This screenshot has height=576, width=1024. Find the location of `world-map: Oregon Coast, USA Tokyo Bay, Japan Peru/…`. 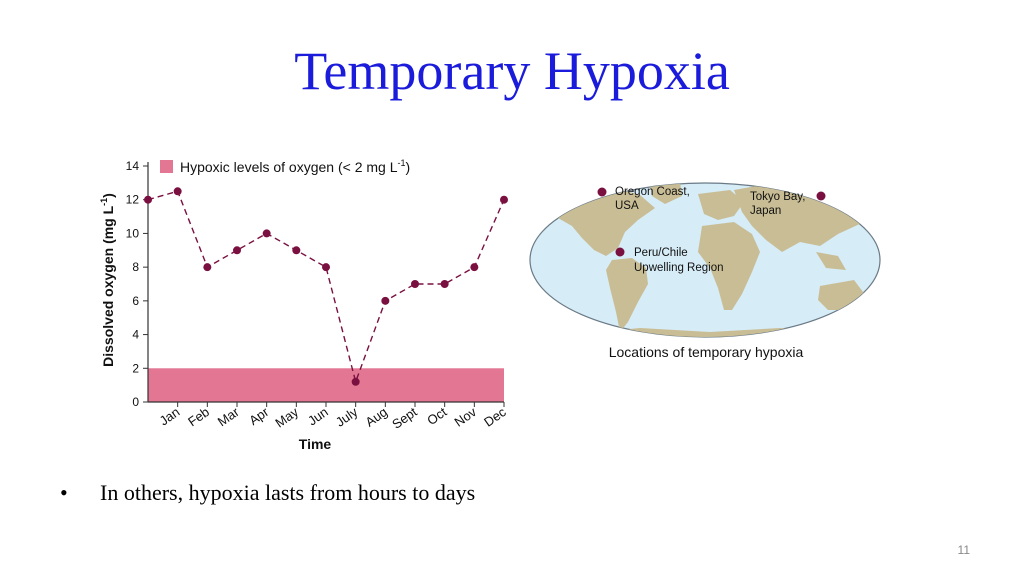

world-map: Oregon Coast, USA Tokyo Bay, Japan Peru/… is located at coordinates (705, 265).